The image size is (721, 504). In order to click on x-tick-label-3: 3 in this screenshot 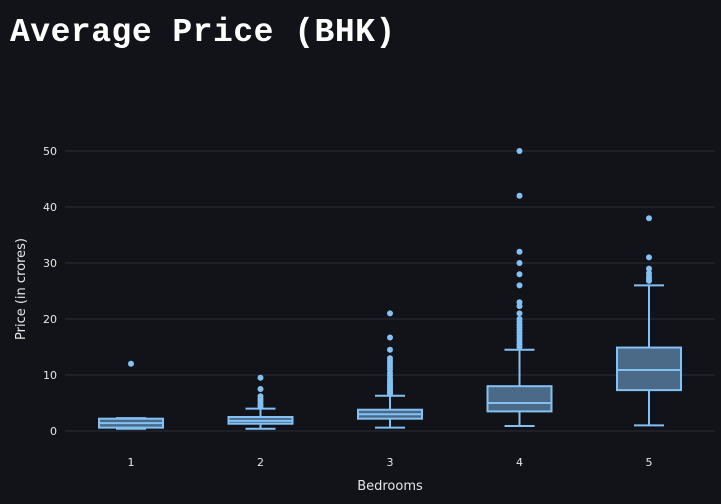, I will do `click(390, 462)`.